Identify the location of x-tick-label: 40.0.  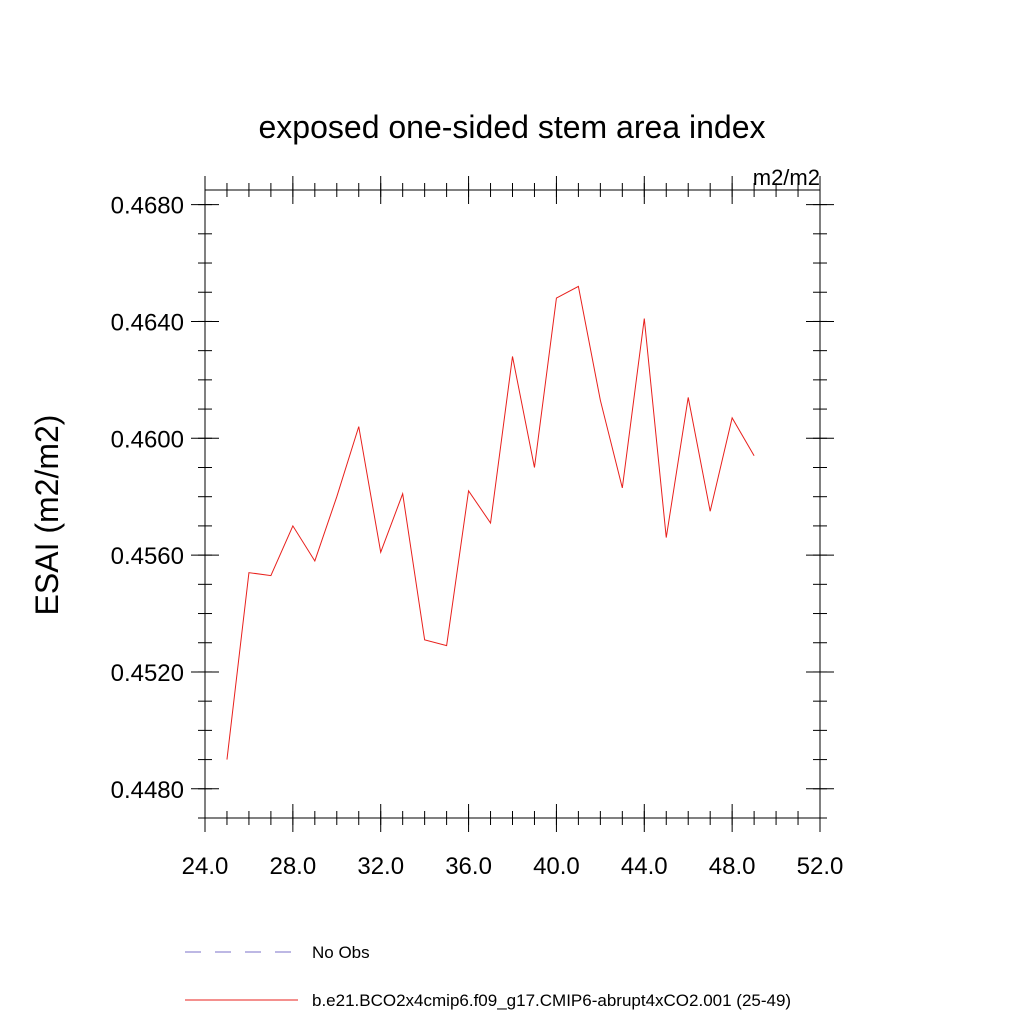
(556, 866).